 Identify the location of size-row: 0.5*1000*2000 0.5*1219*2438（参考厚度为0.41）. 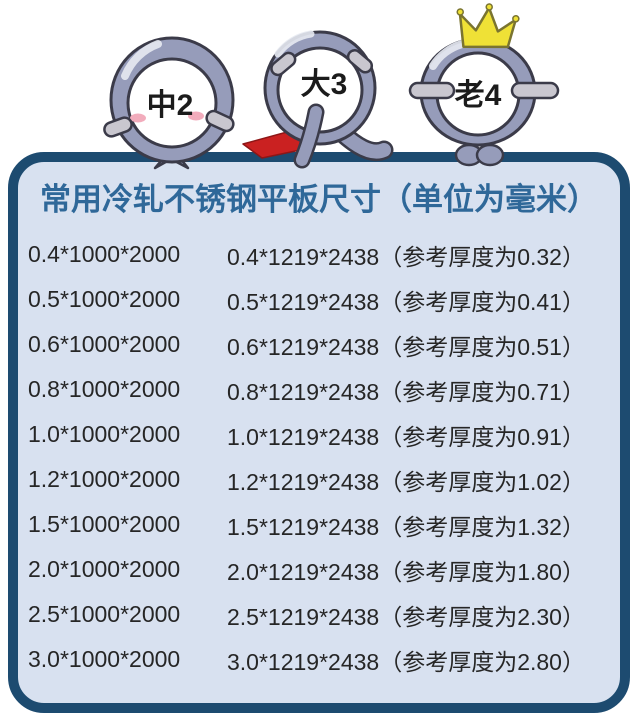
(324, 299).